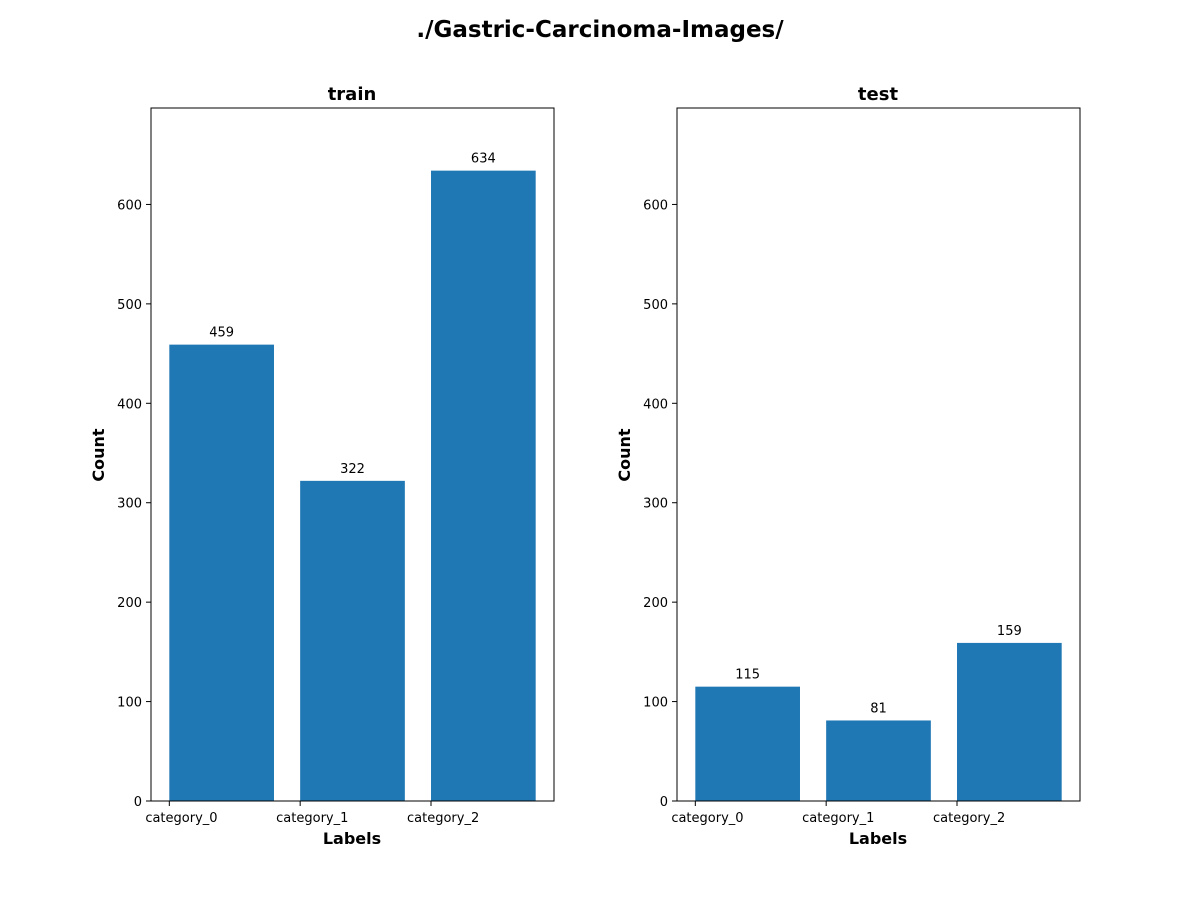  Describe the element at coordinates (878, 94) in the screenshot. I see `chart-title: test` at that location.